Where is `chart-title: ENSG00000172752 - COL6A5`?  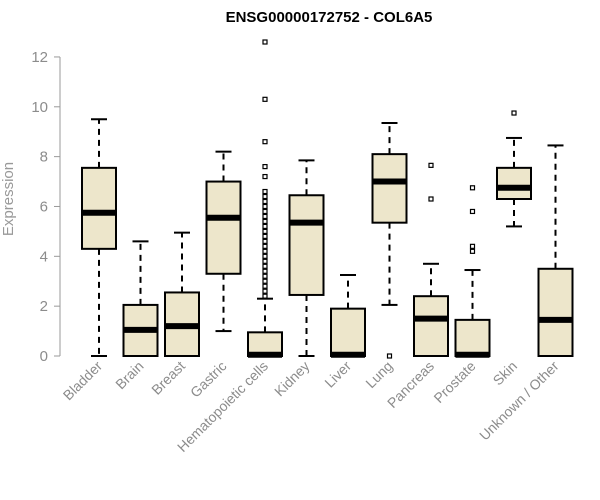
chart-title: ENSG00000172752 - COL6A5 is located at coordinates (329, 17).